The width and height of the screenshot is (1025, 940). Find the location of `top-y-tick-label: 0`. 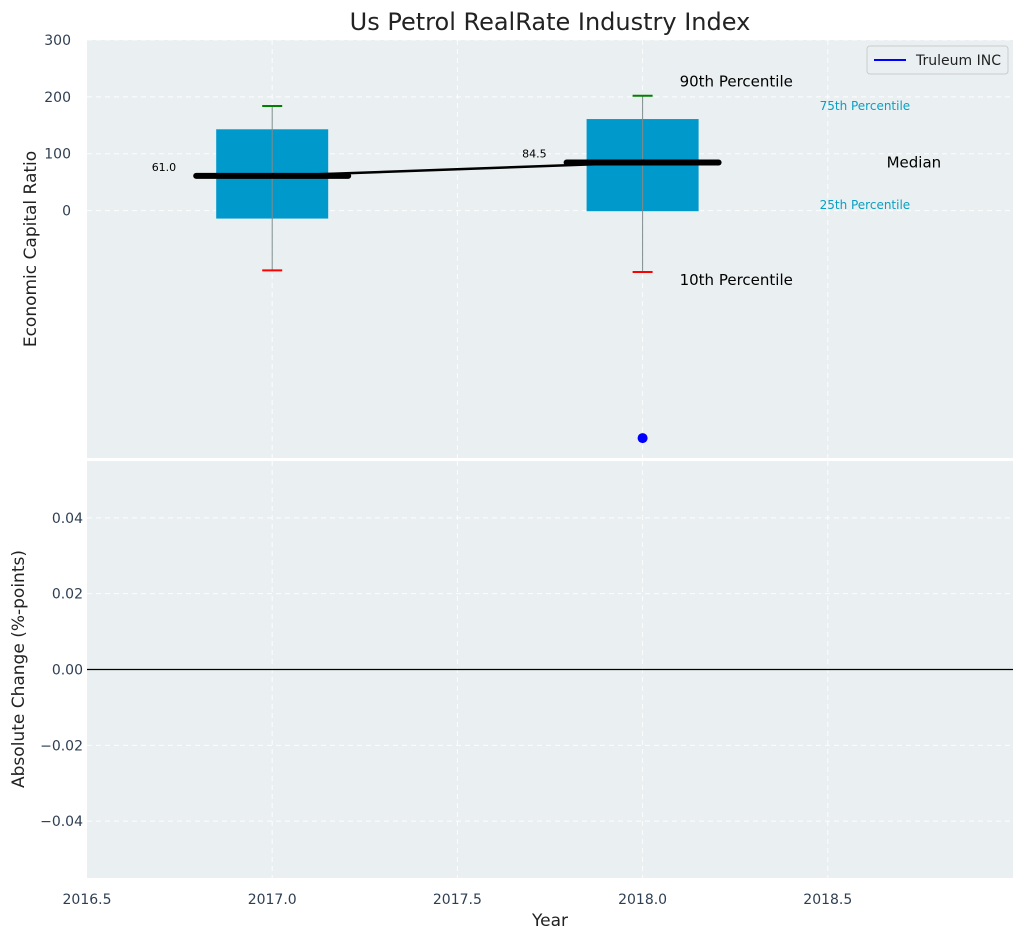

top-y-tick-label: 0 is located at coordinates (66, 212).